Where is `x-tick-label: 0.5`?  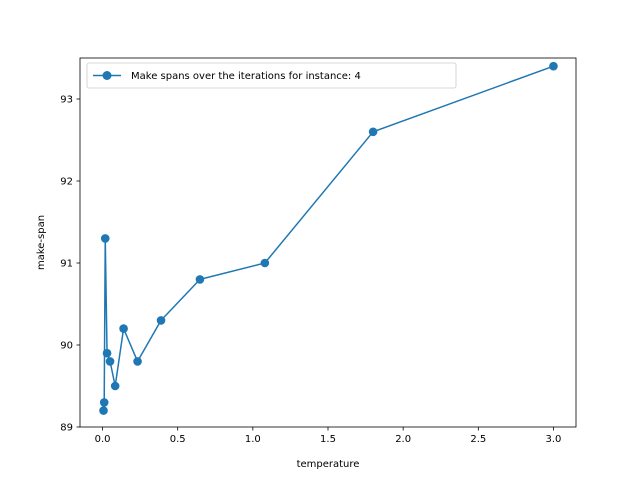 x-tick-label: 0.5 is located at coordinates (178, 439).